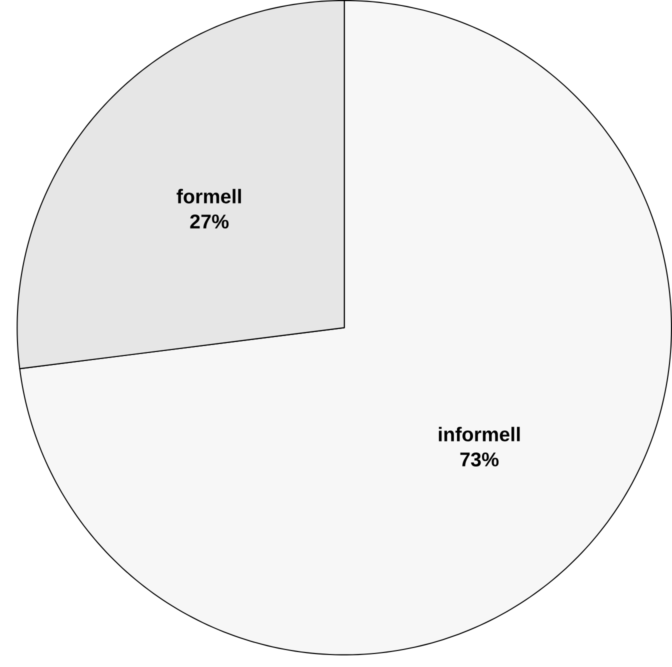 This screenshot has width=672, height=667. I want to click on slice-label: formell, so click(208, 196).